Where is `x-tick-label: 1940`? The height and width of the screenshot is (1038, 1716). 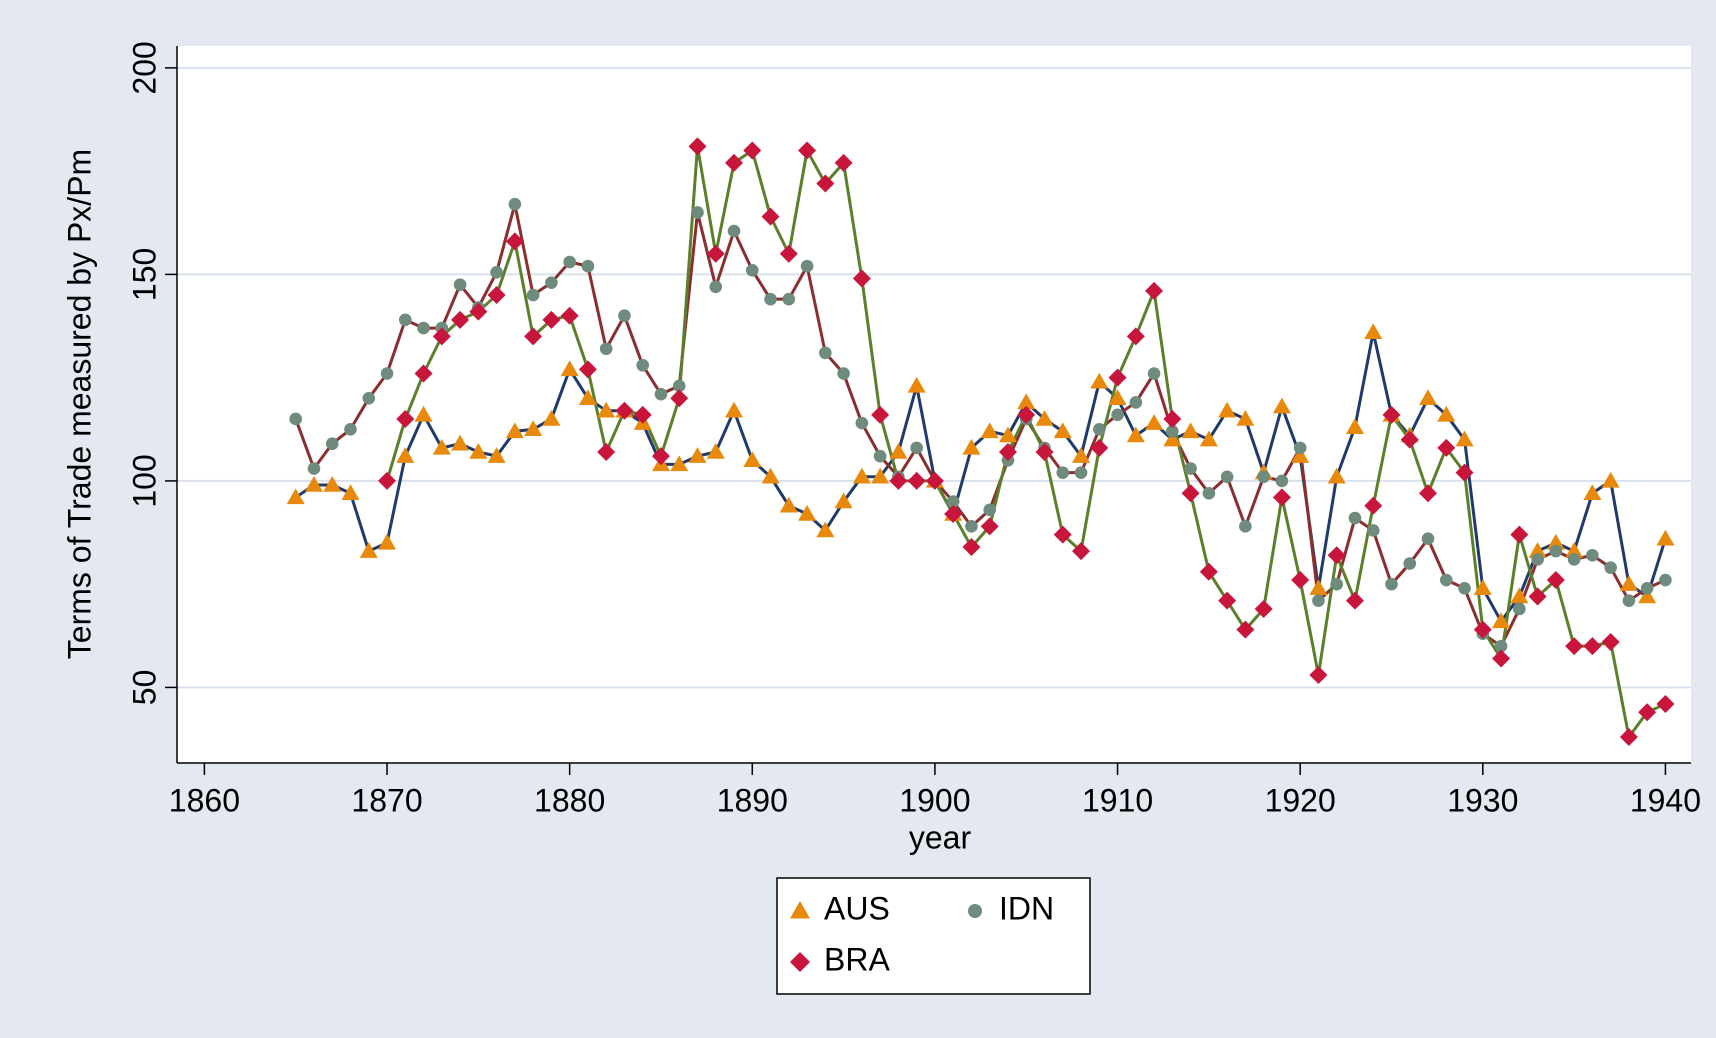
x-tick-label: 1940 is located at coordinates (1665, 800).